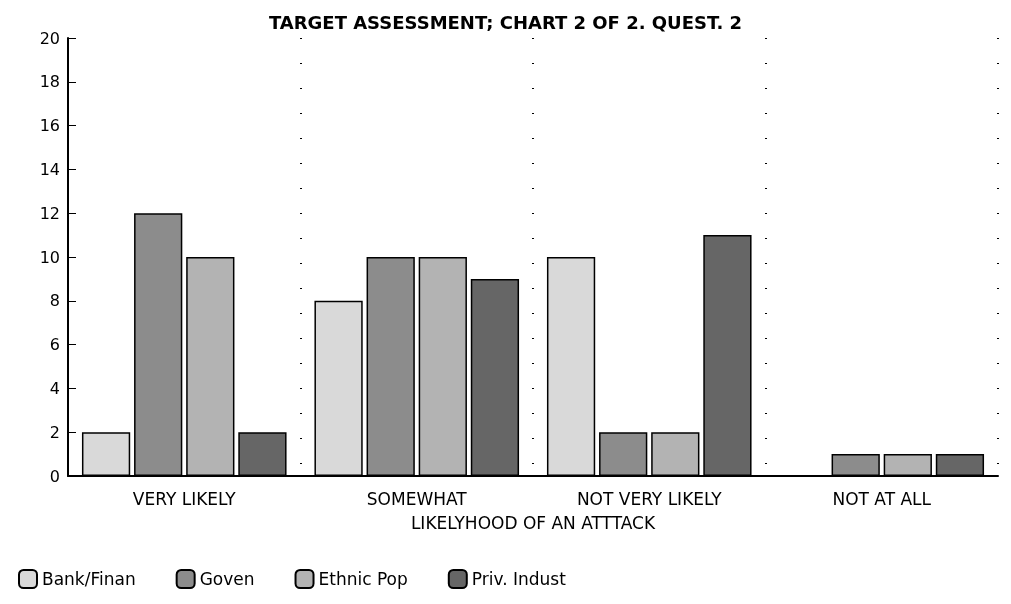 The image size is (1011, 604). What do you see at coordinates (882, 498) in the screenshot?
I see `x-tick-label: NOT AT ALL` at bounding box center [882, 498].